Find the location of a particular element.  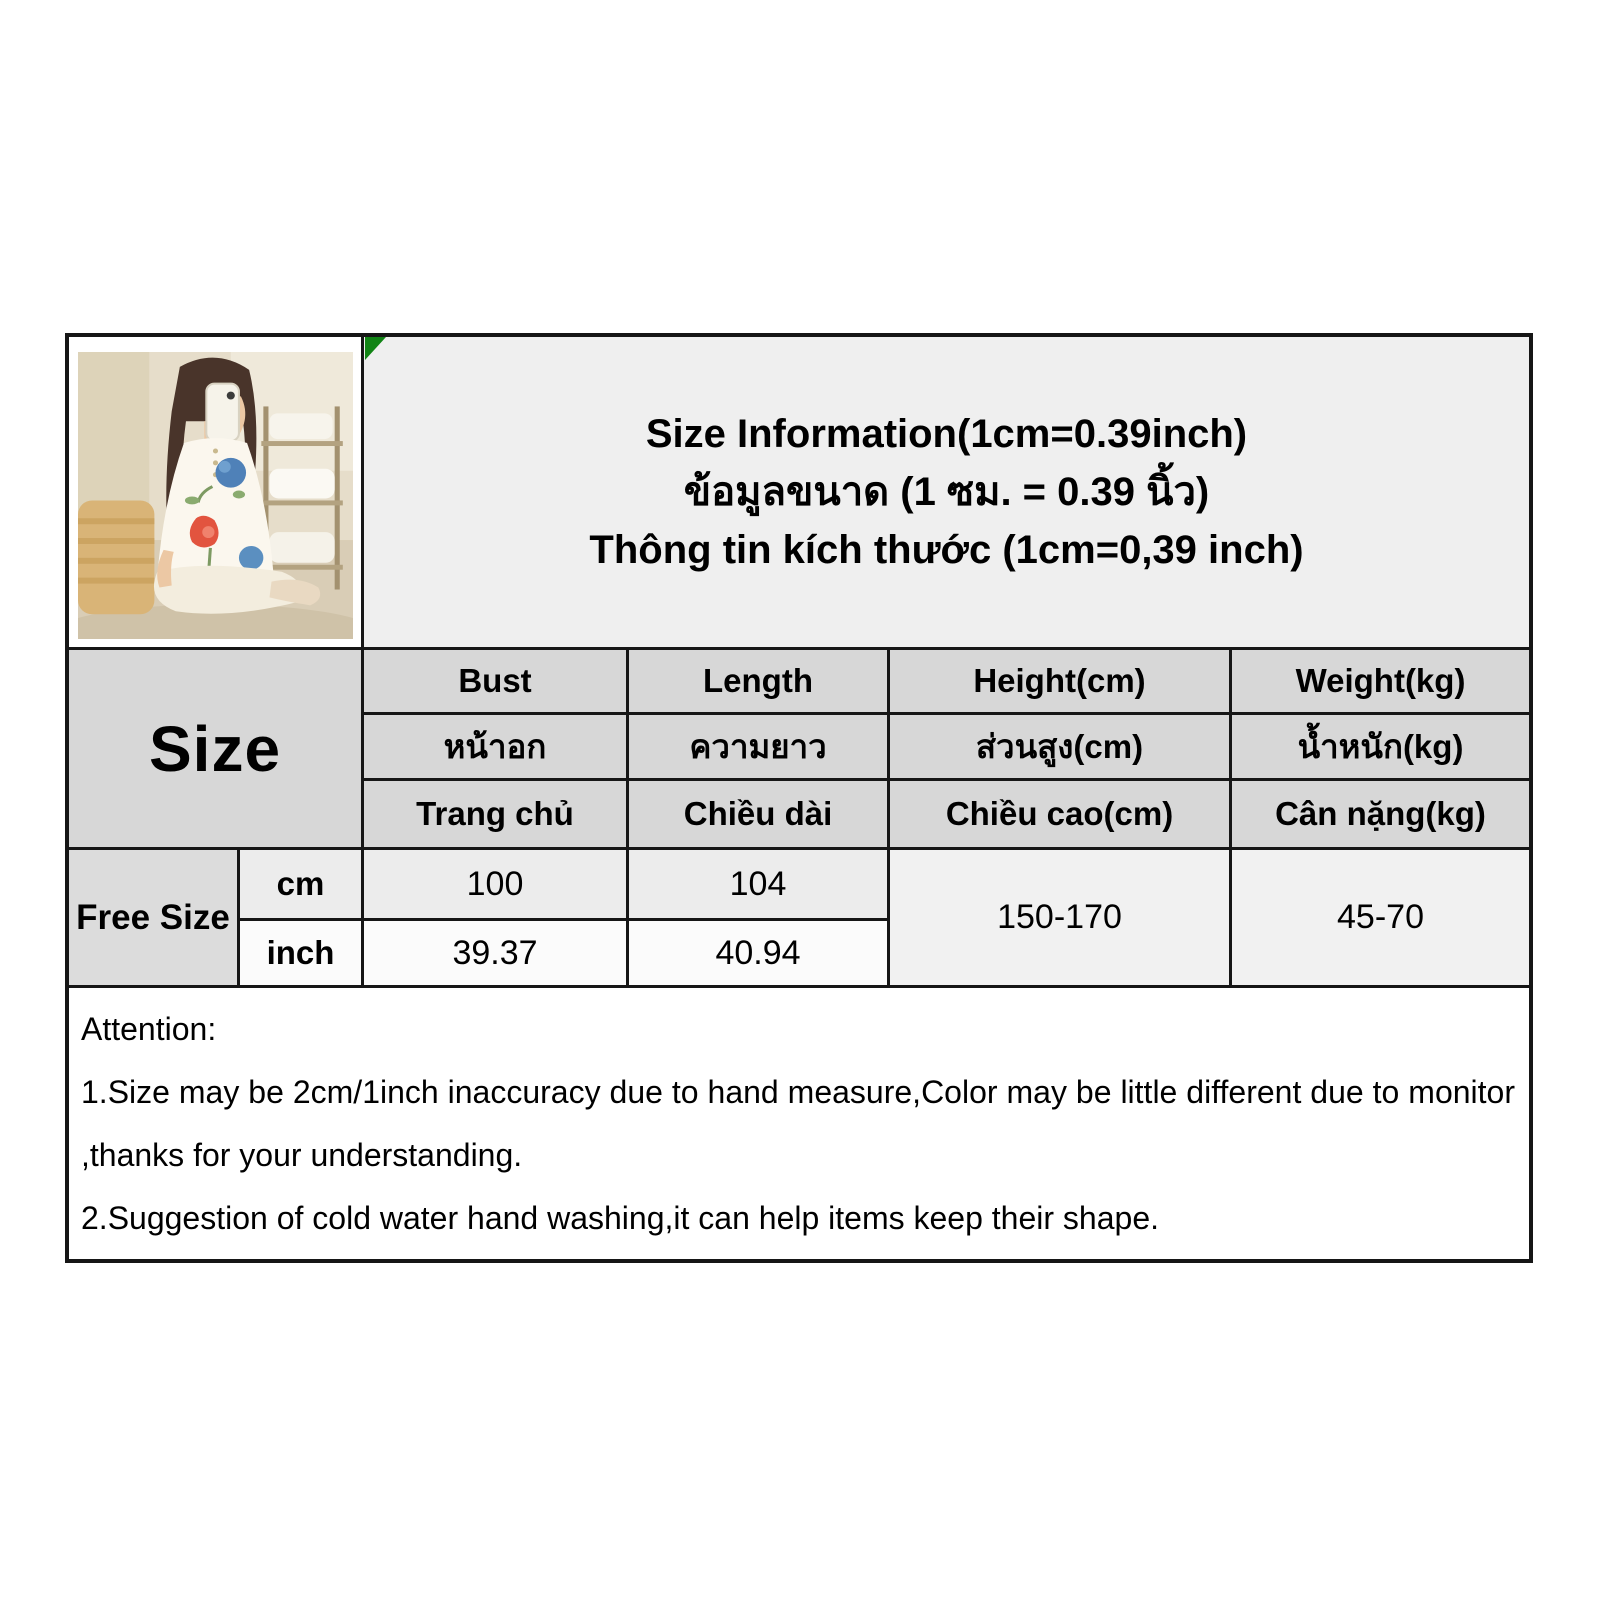

row-label-free-size: Free Size is located at coordinates (153, 917).